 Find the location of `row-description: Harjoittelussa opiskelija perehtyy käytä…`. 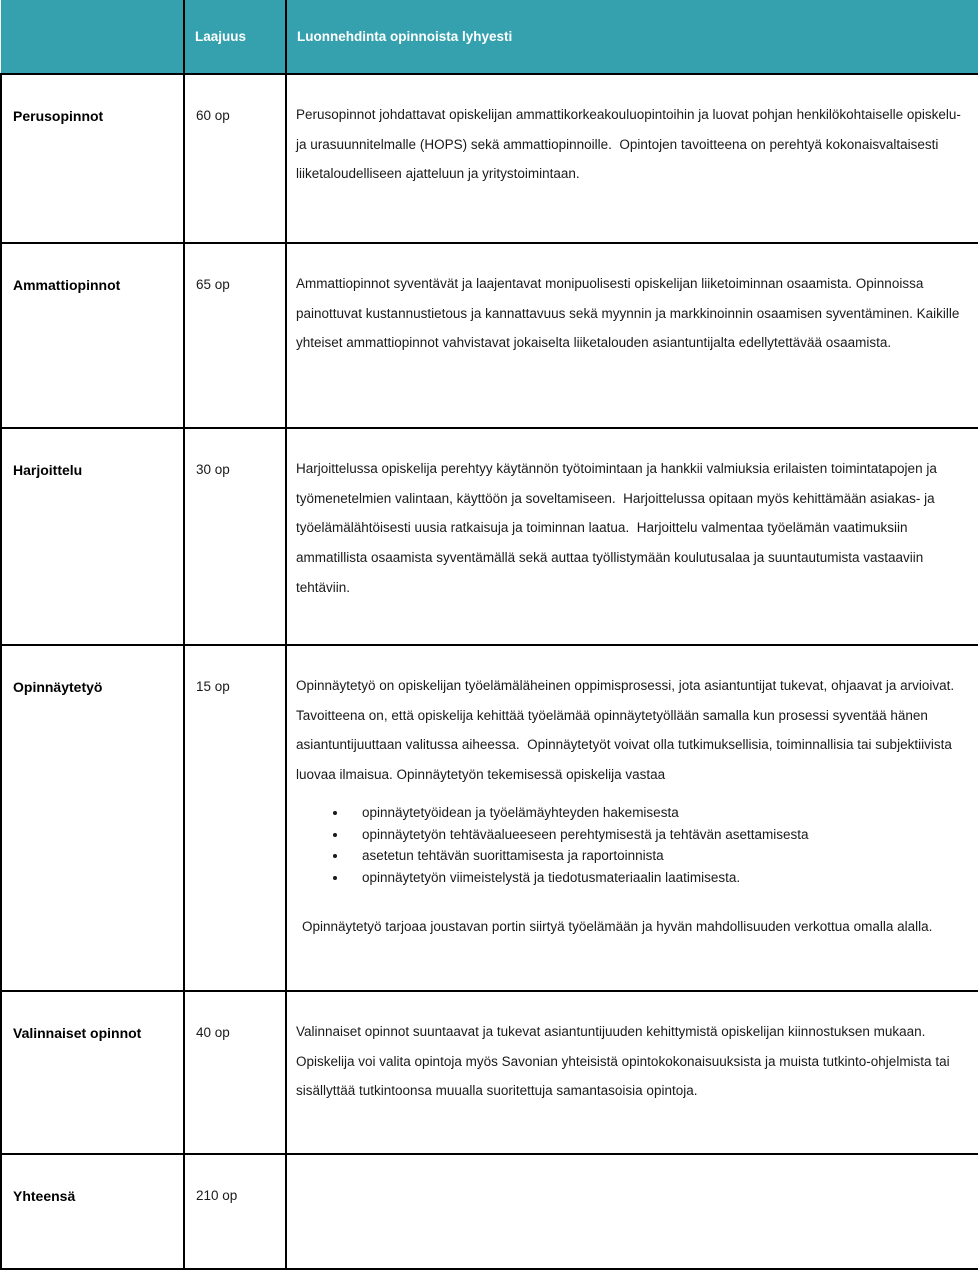

row-description: Harjoittelussa opiskelija perehtyy käytä… is located at coordinates (631, 536).